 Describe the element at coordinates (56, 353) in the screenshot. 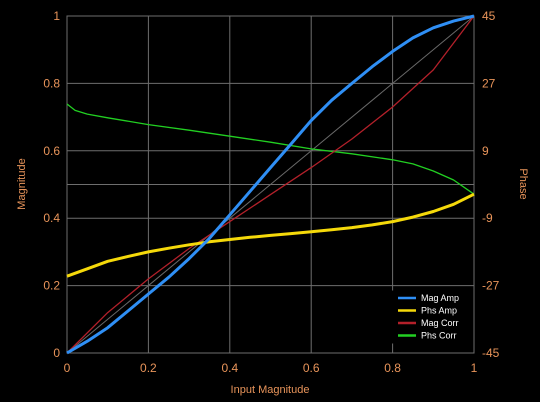

I see `y-left-tick-label: 0` at that location.